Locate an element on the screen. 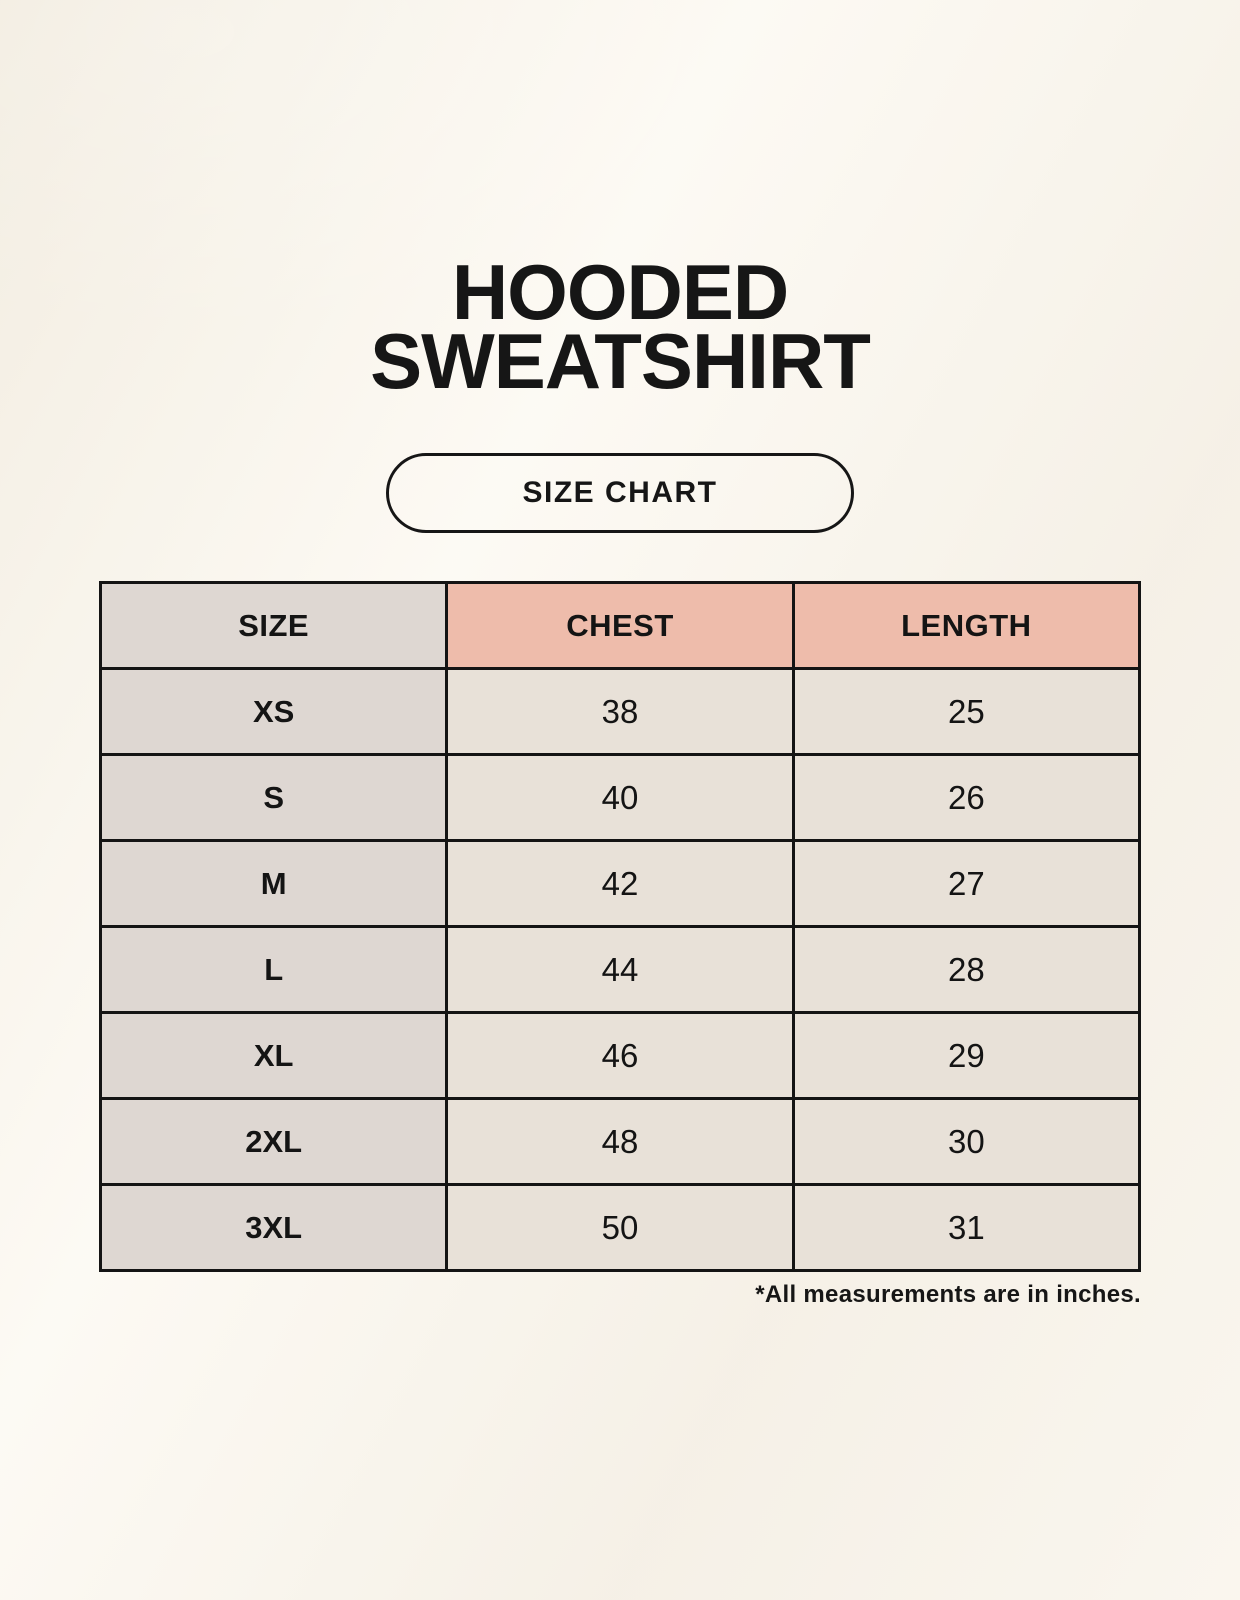  length-value-cell: 26 is located at coordinates (966, 798).